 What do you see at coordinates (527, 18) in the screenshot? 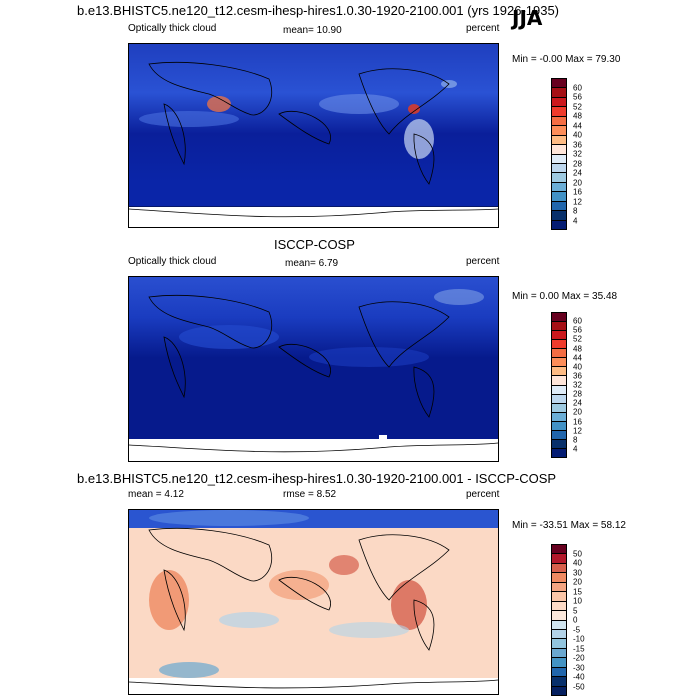
I see `season-label: JJA` at bounding box center [527, 18].